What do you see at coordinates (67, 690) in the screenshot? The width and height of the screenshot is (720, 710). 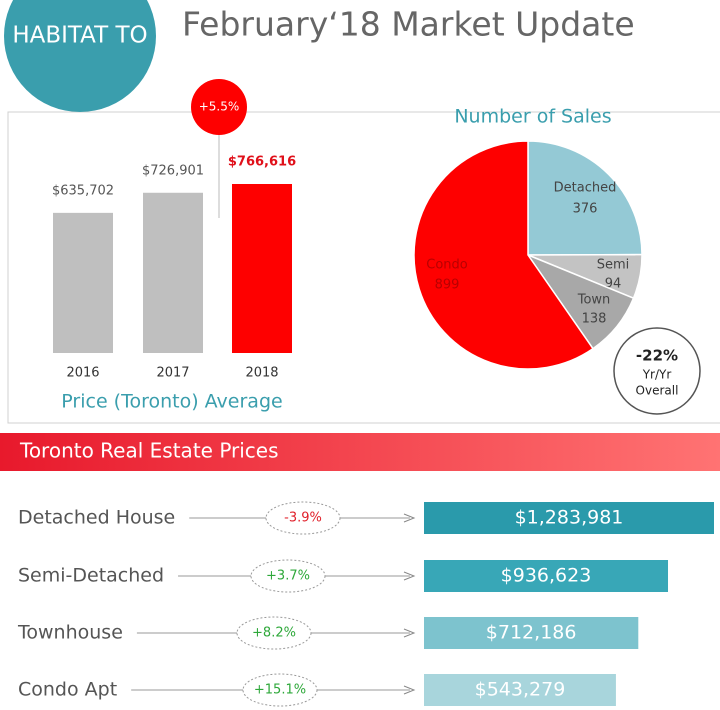 I see `row-label: Condo Apt` at bounding box center [67, 690].